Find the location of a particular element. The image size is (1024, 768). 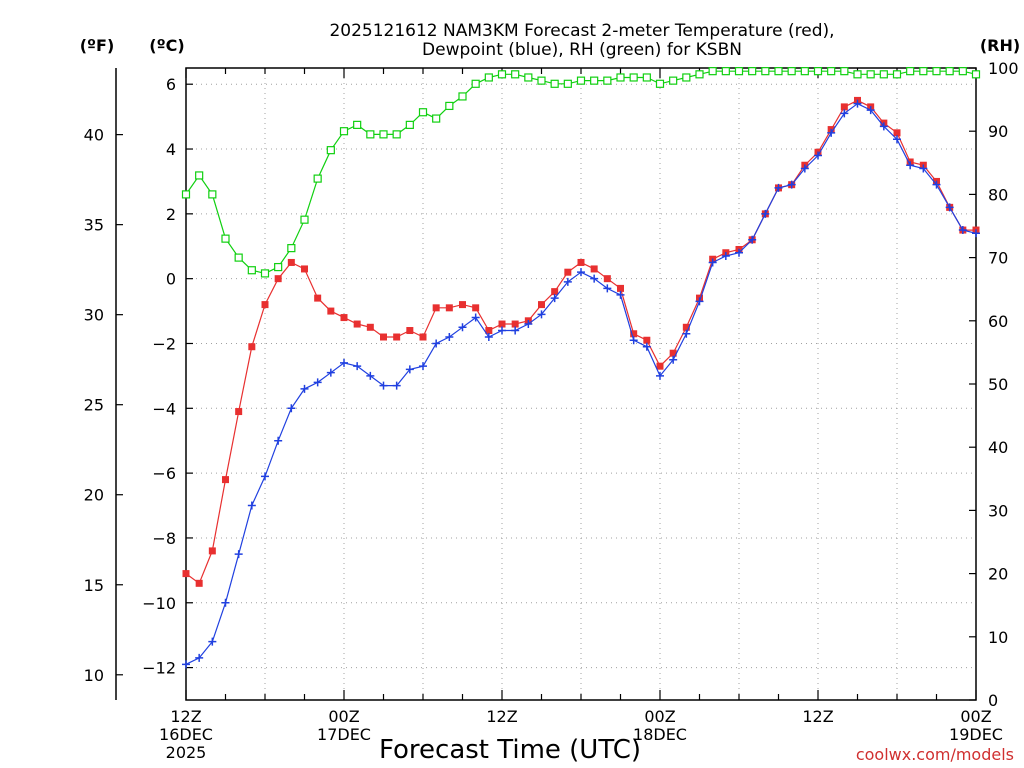

celsius-tick-label: −10 is located at coordinates (159, 603).